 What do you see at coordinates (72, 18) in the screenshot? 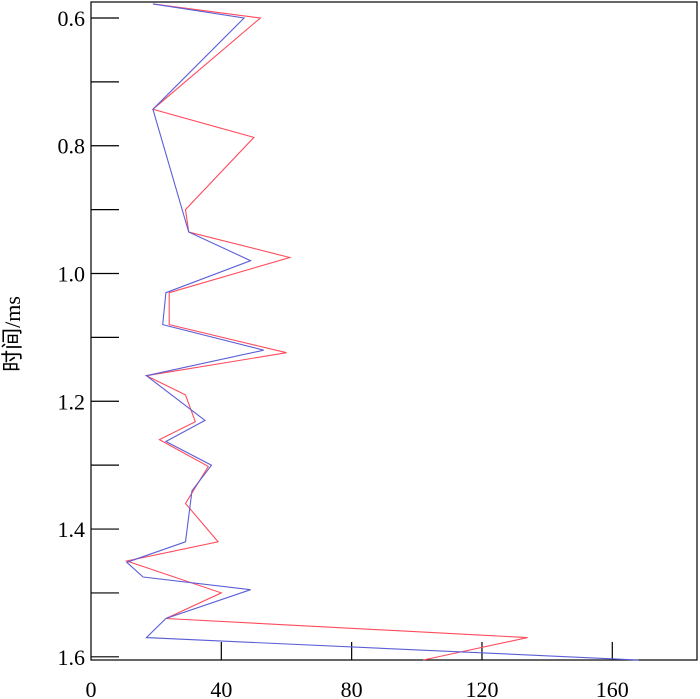
I see `y-tick-label: 0.6` at bounding box center [72, 18].